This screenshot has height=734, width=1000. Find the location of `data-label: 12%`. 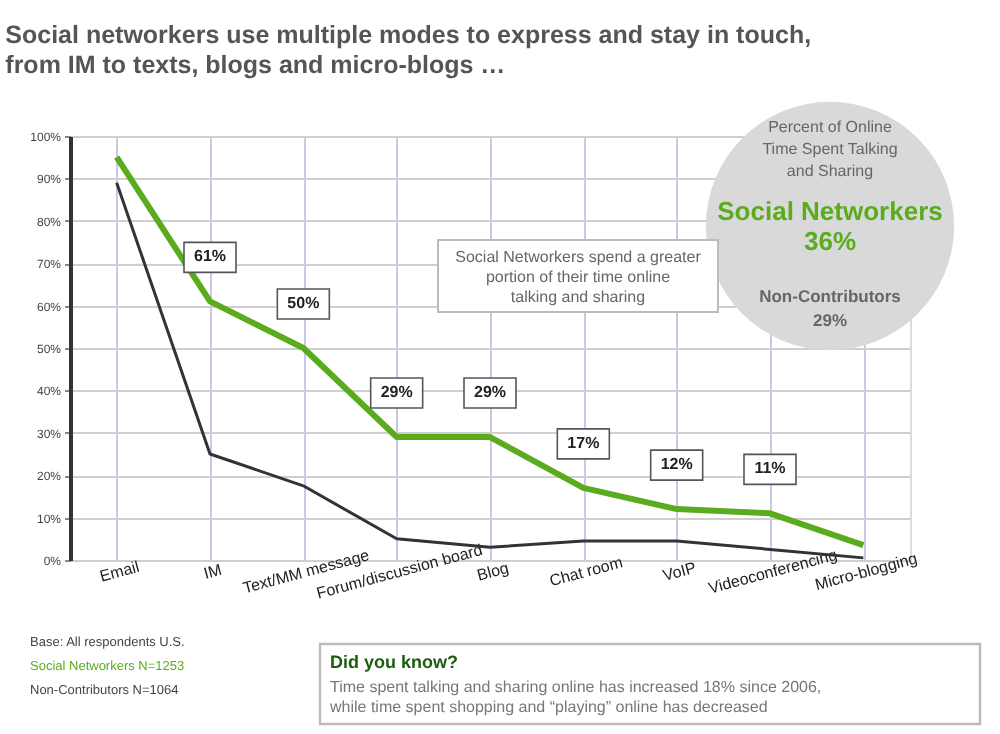

data-label: 12% is located at coordinates (676, 464).